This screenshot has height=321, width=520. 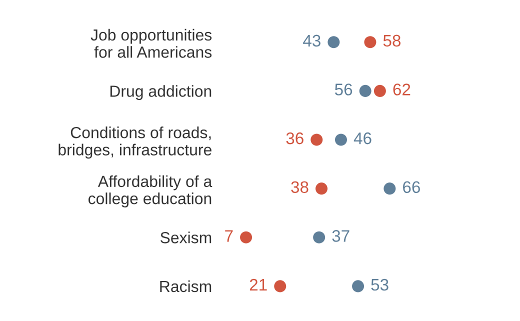 What do you see at coordinates (341, 236) in the screenshot?
I see `data-label: 37` at bounding box center [341, 236].